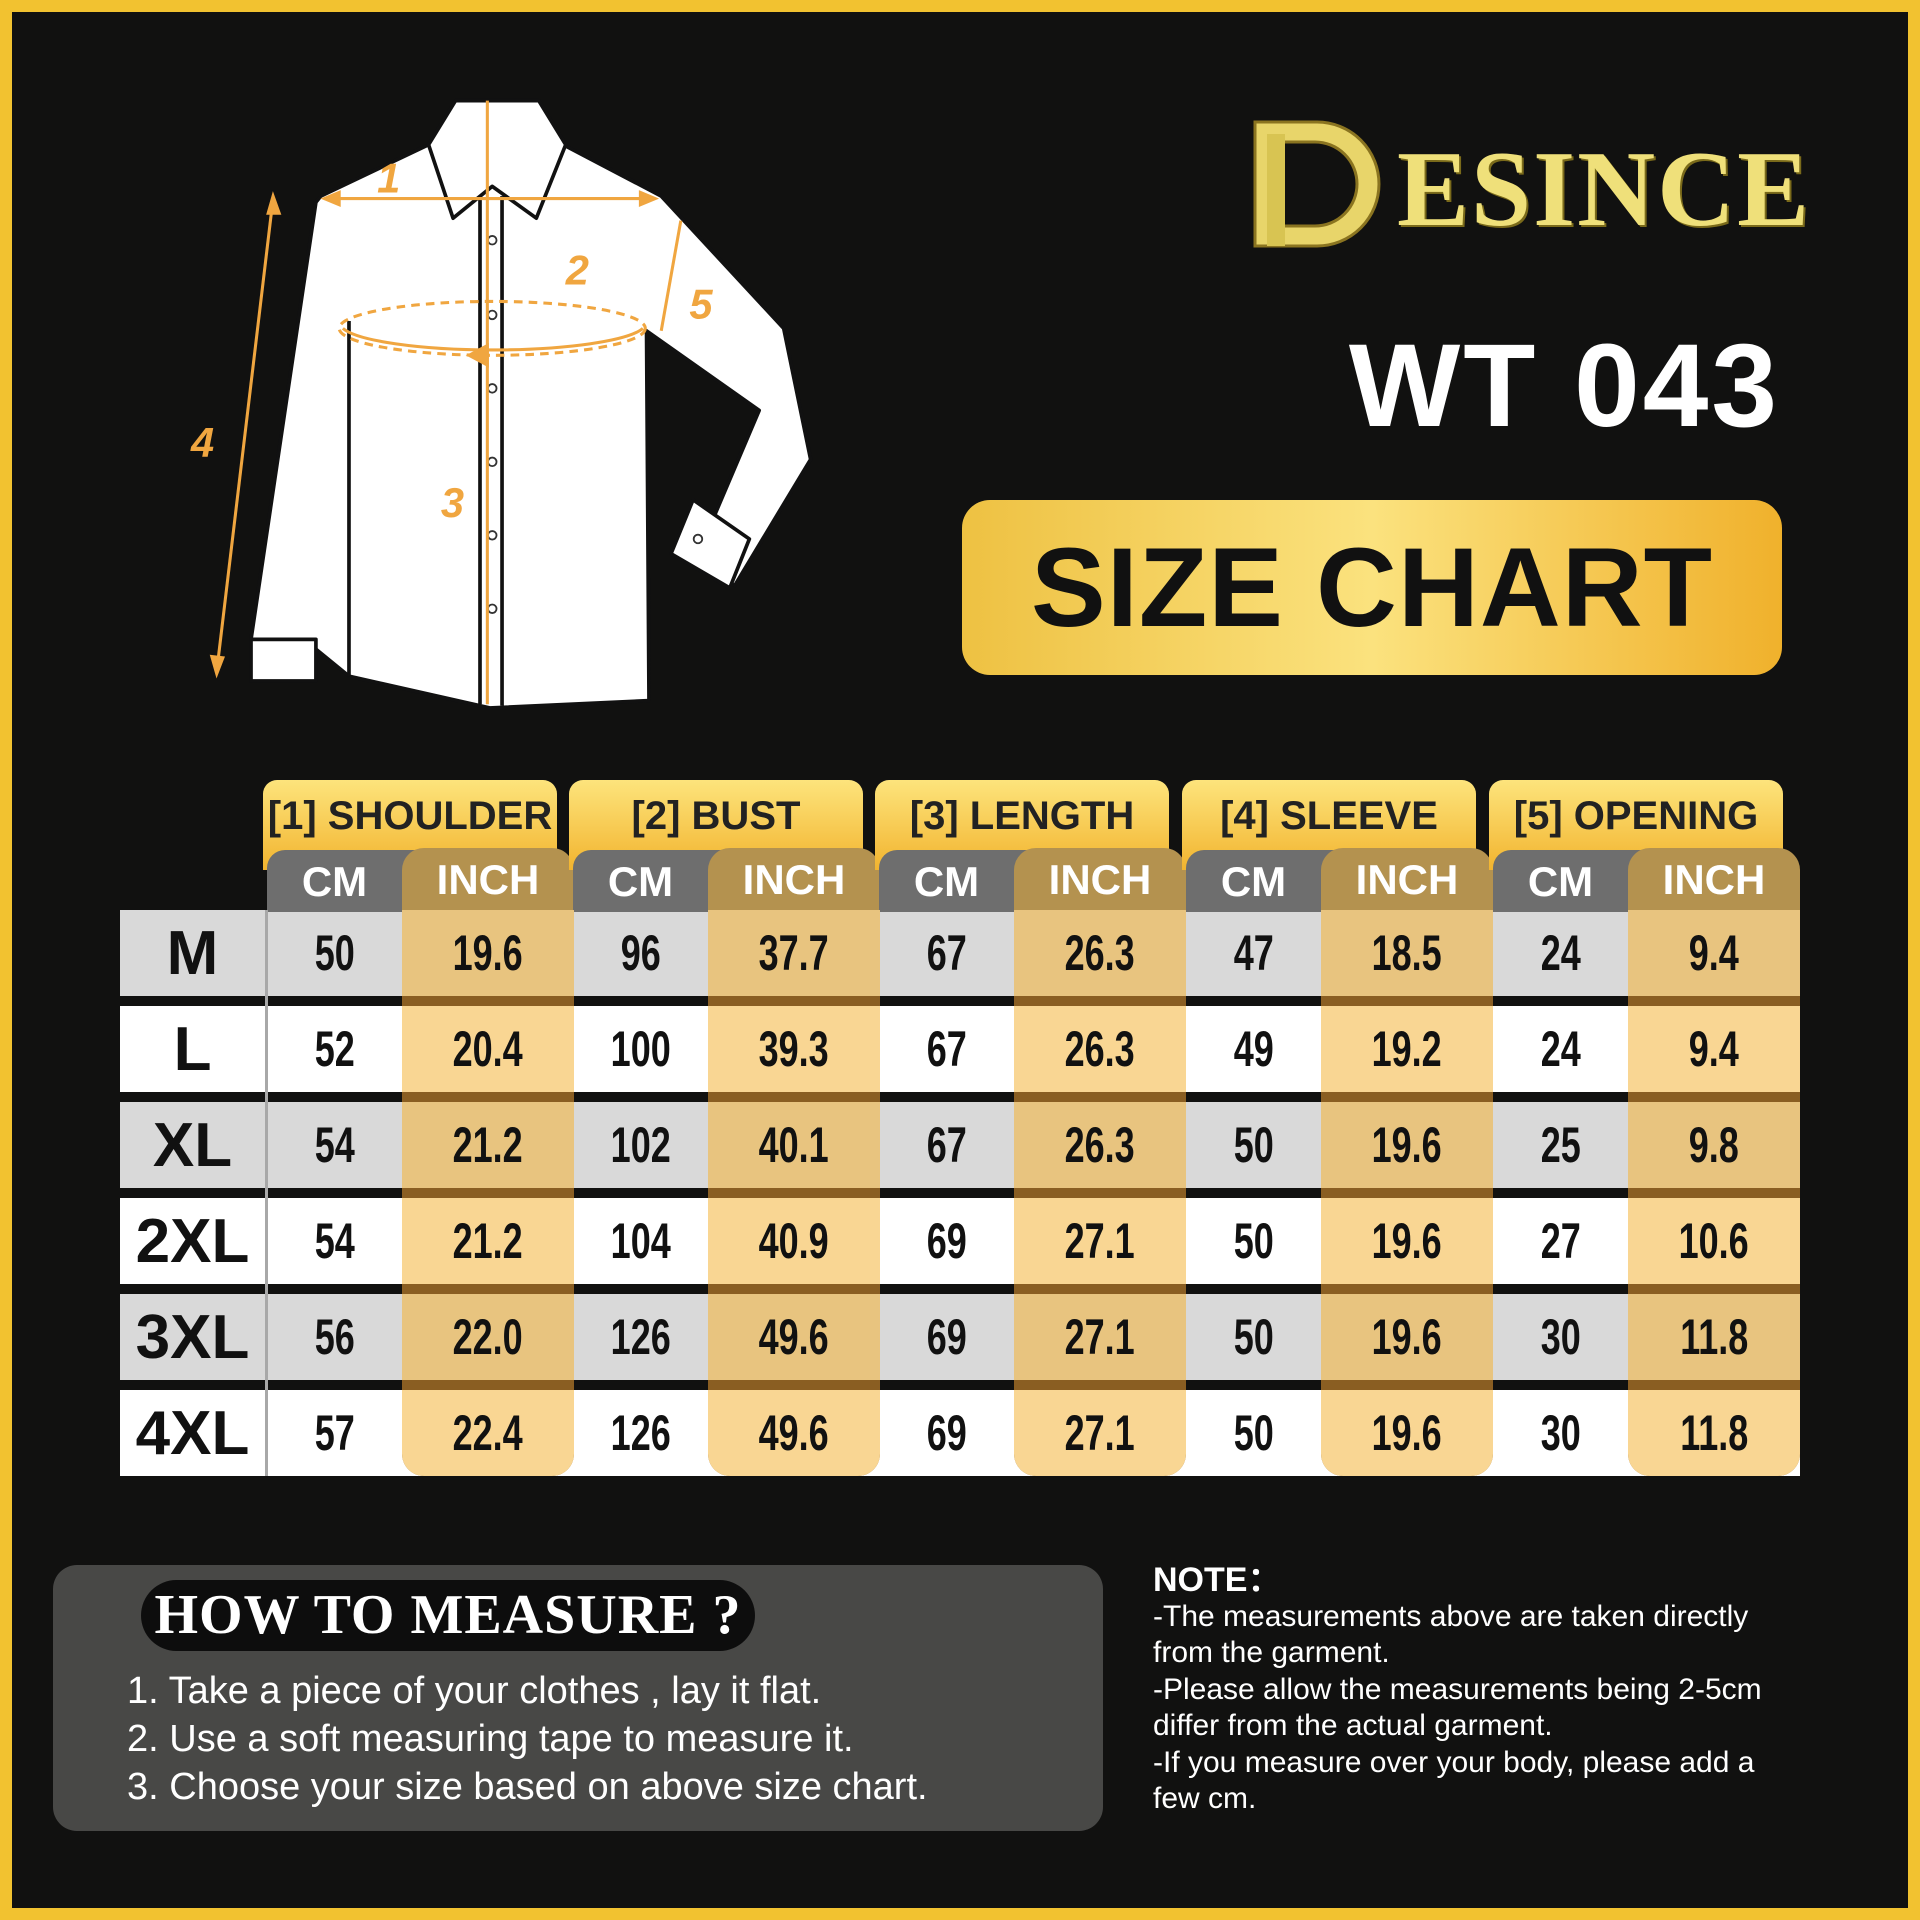 The height and width of the screenshot is (1920, 1920). I want to click on inch-value-text: 20.4, so click(488, 1049).